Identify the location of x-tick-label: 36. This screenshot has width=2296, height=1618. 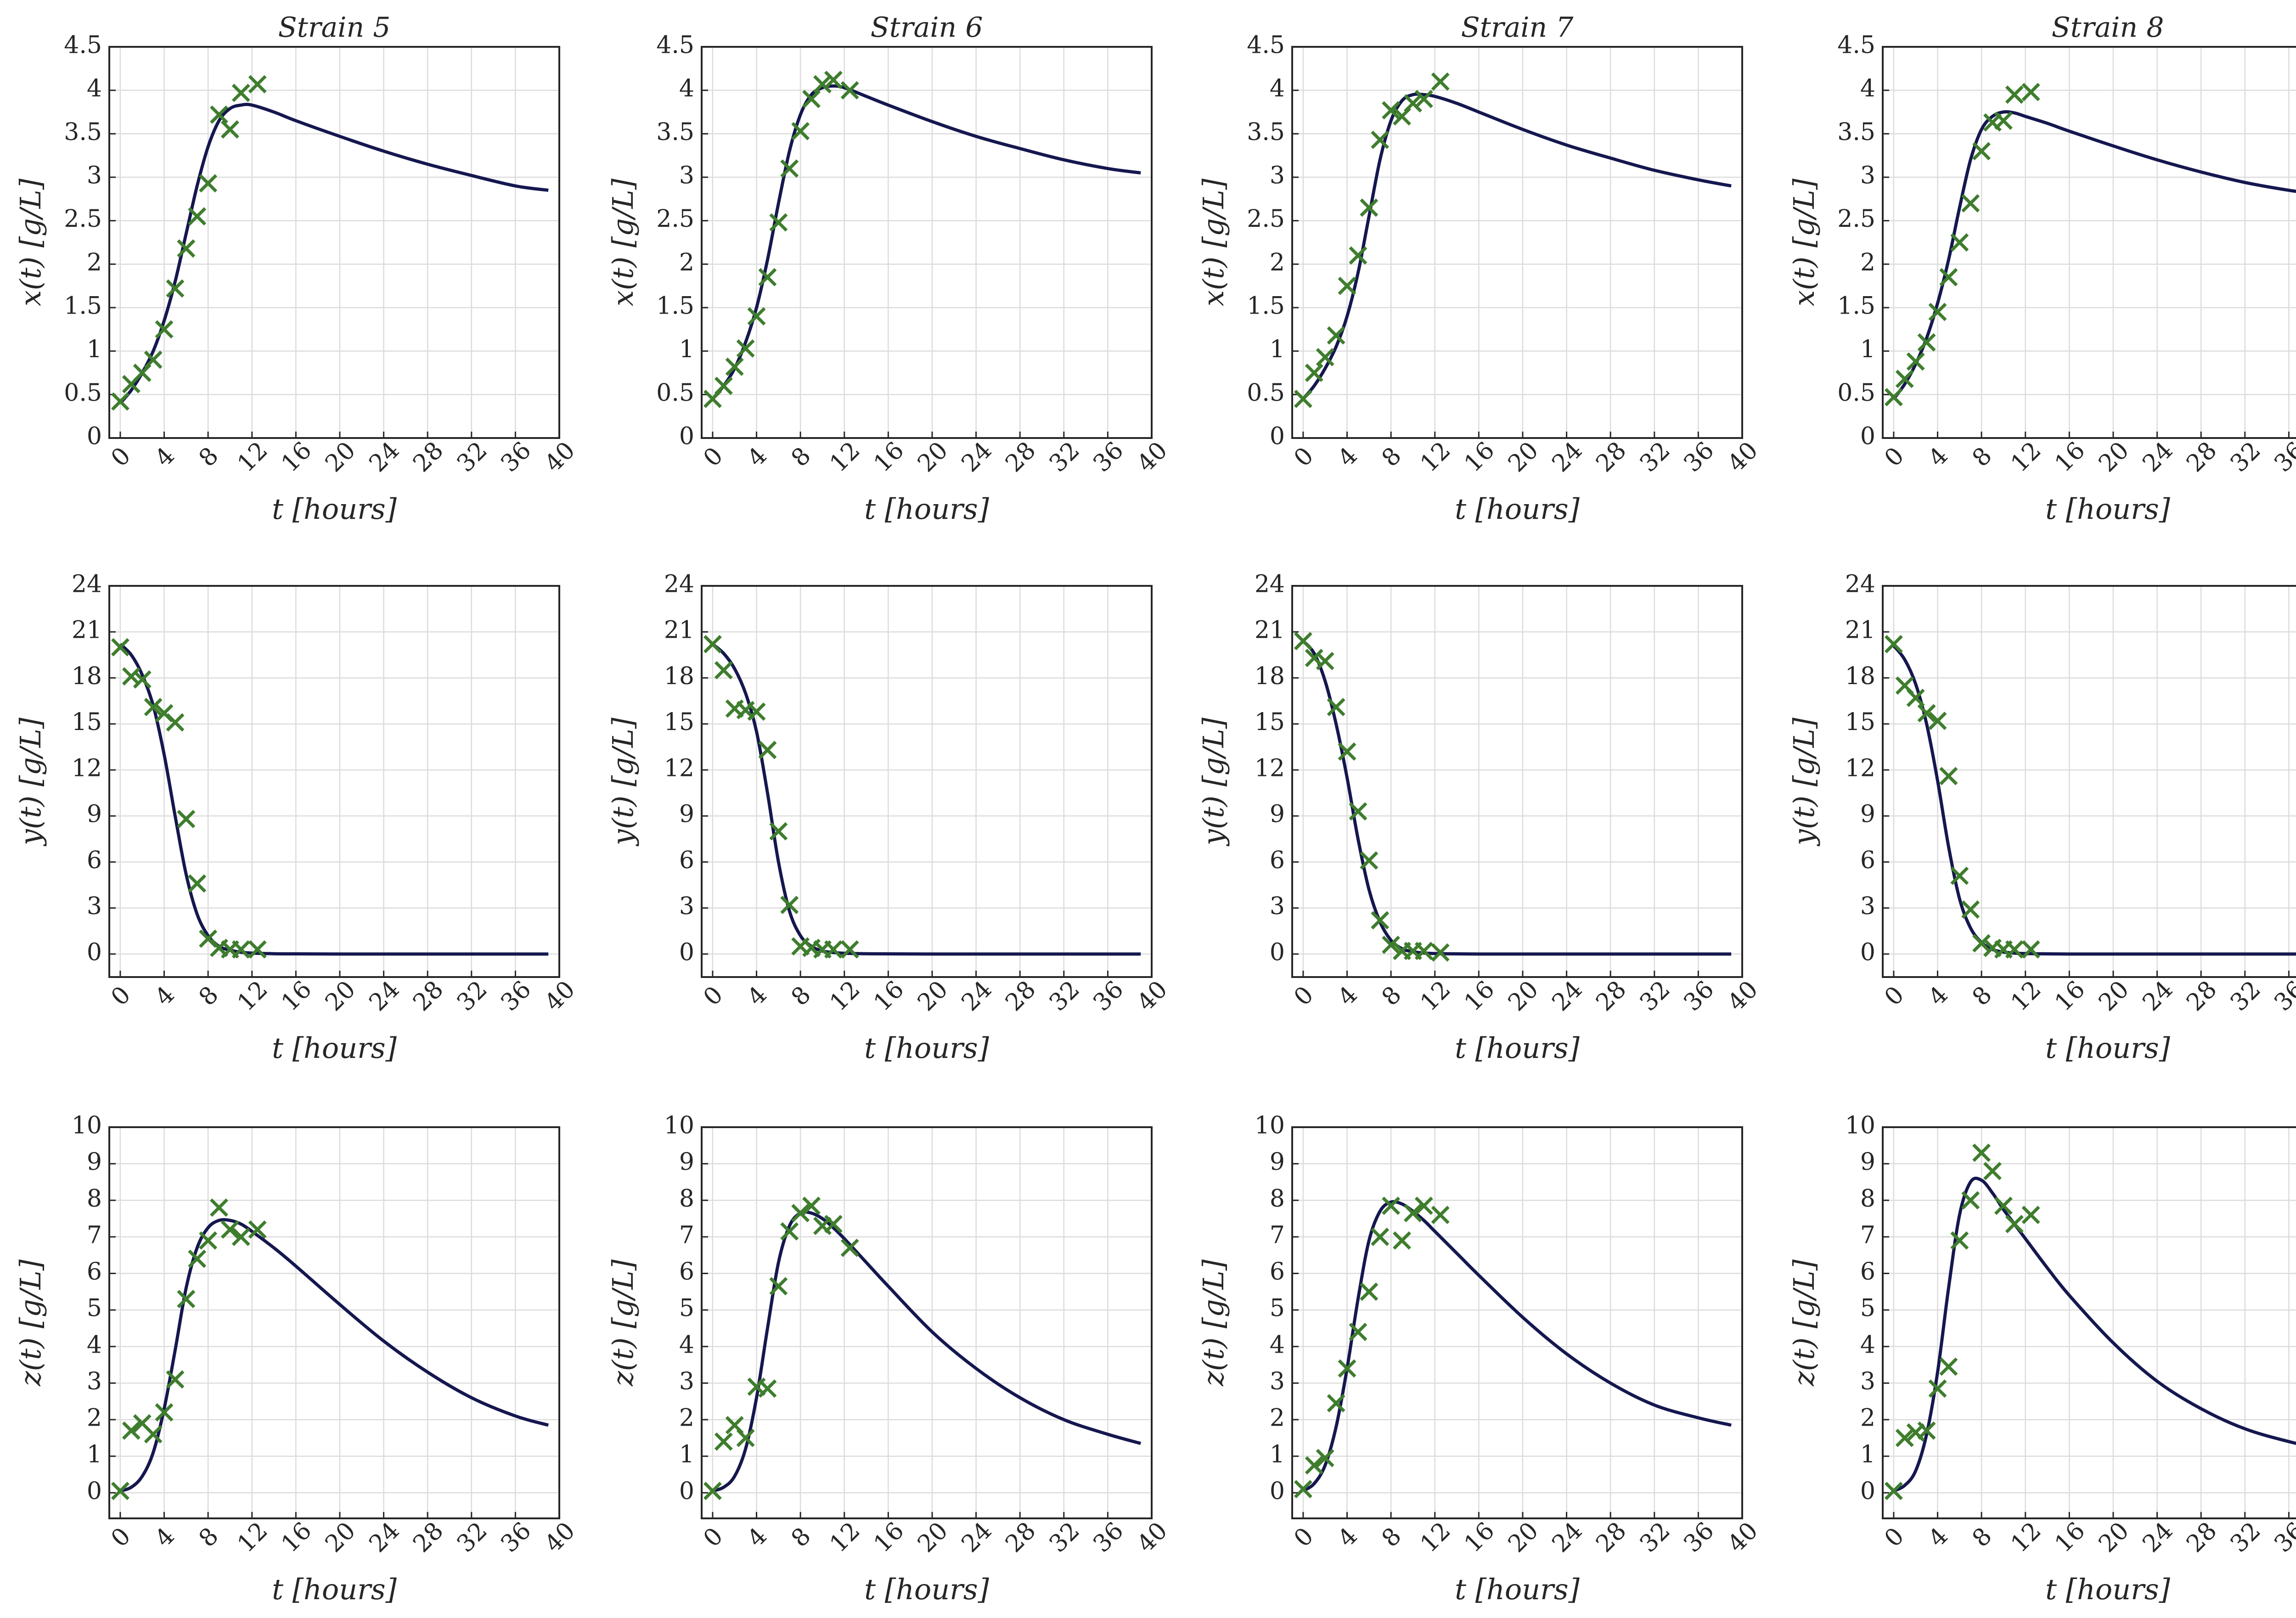
(515, 996).